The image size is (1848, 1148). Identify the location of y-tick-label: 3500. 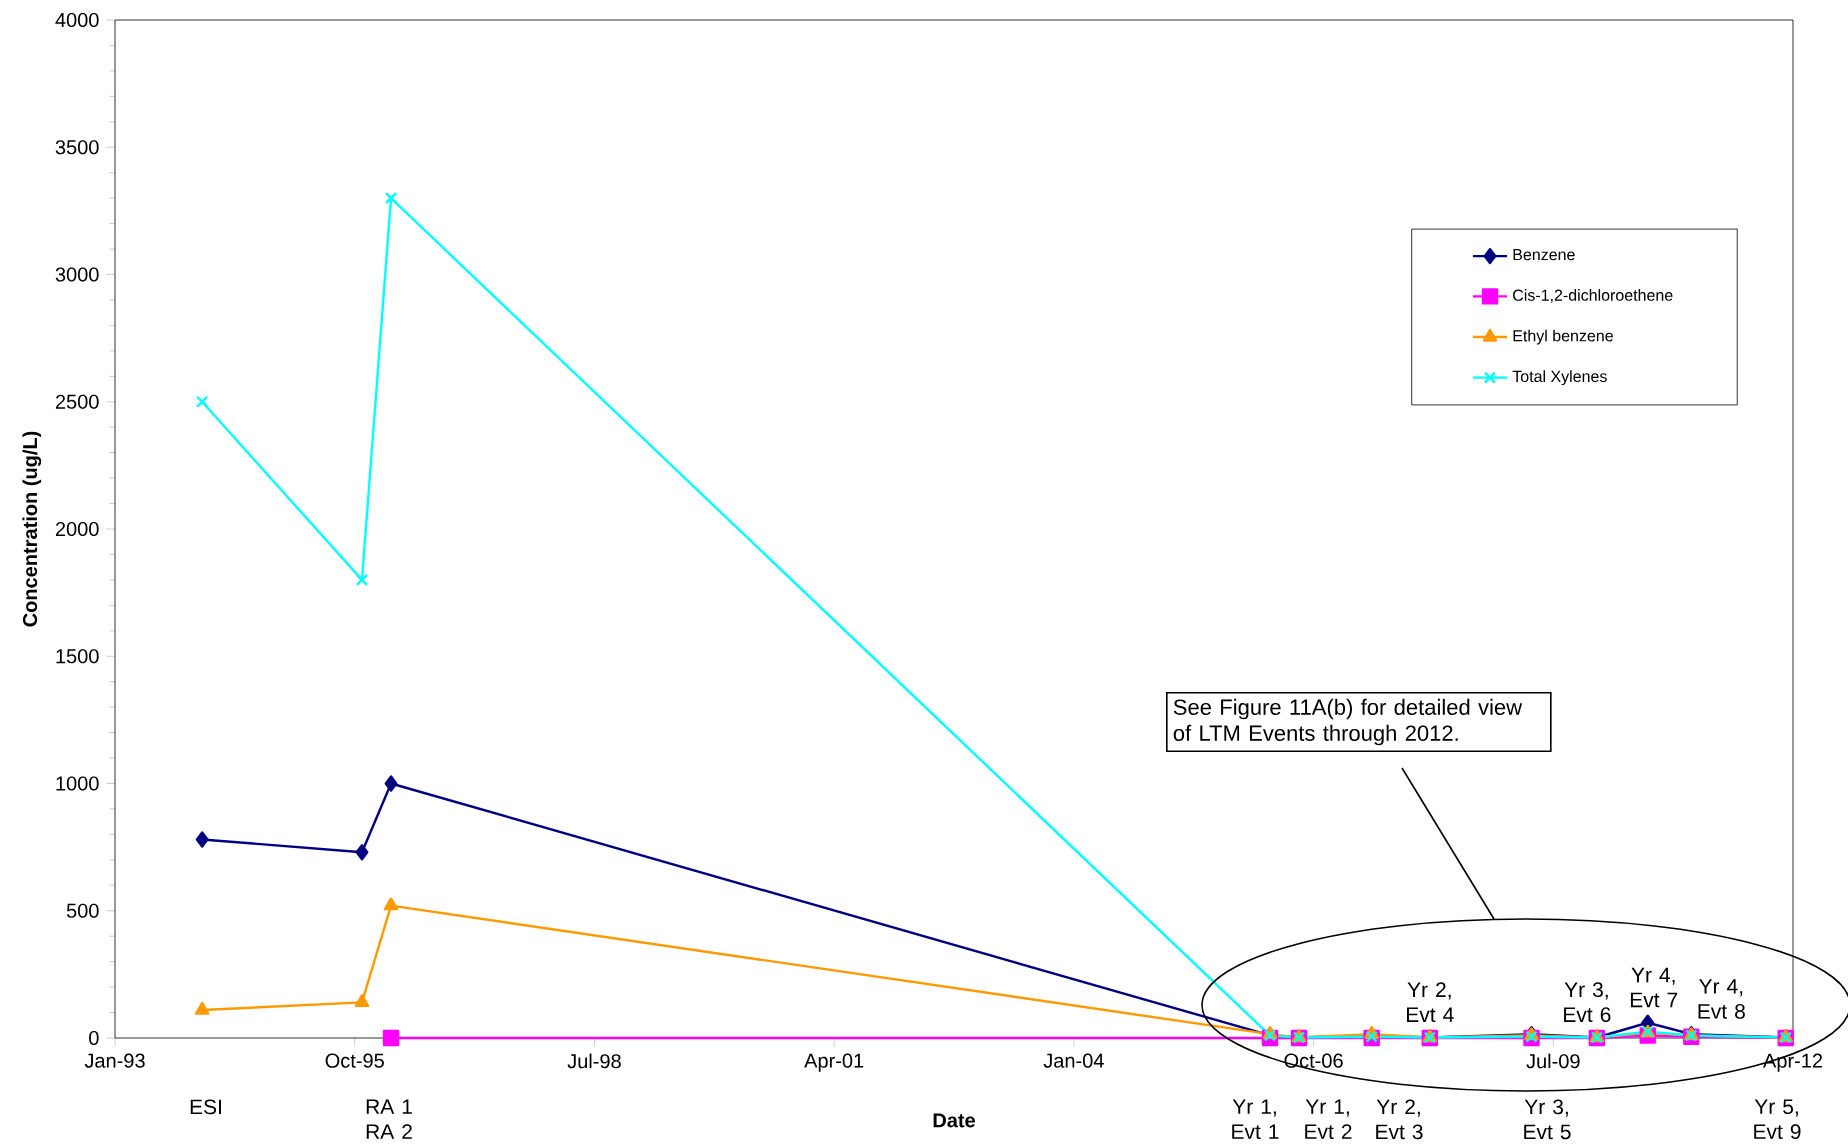
(77, 147).